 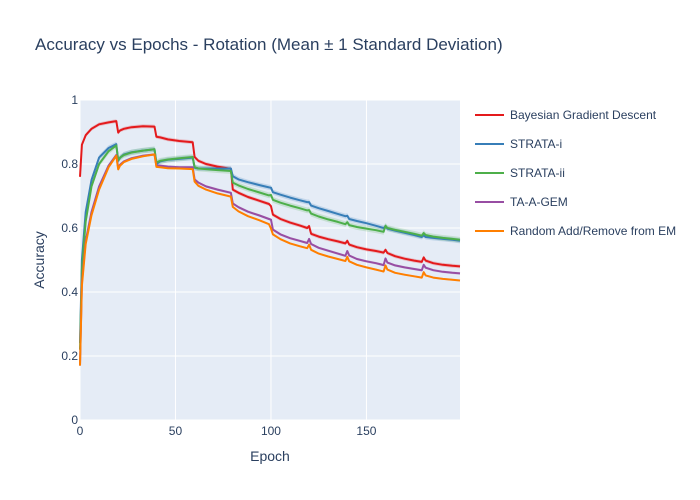 I want to click on x-axis-title: Epoch, so click(x=270, y=456).